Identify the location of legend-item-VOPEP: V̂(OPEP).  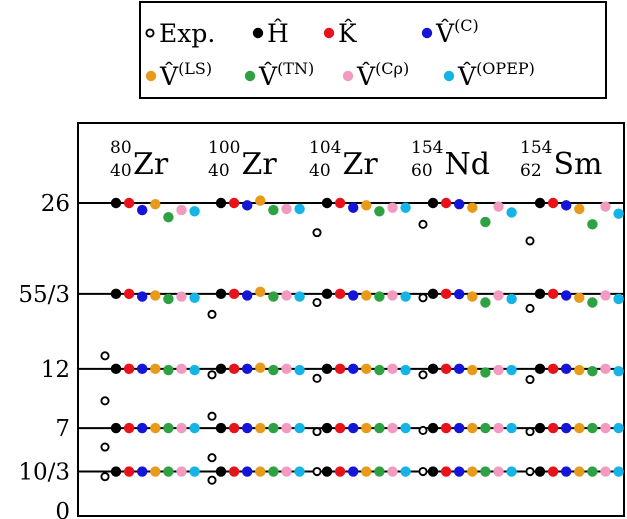
(489, 75).